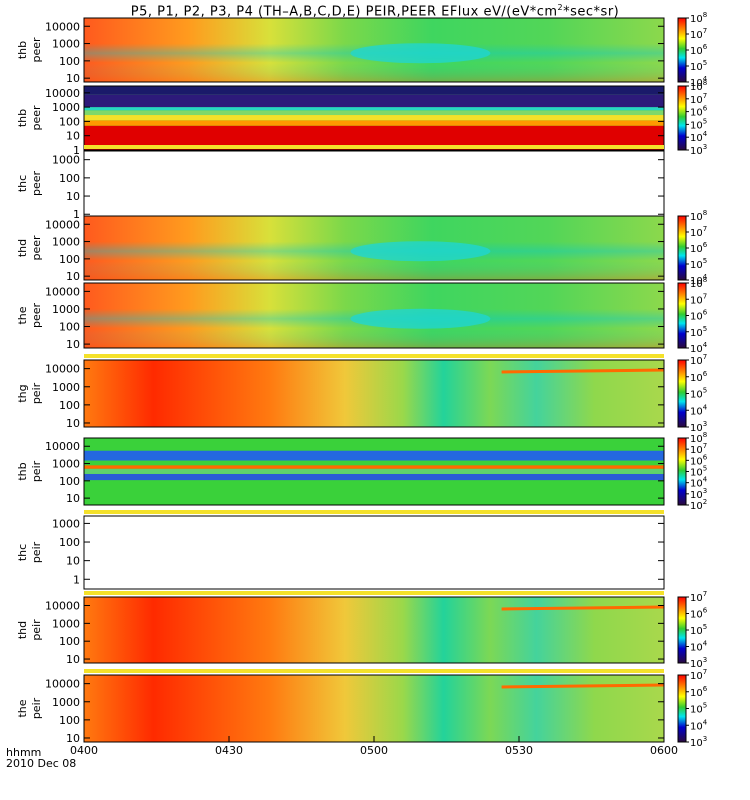 The image size is (750, 800). I want to click on probe-label: thg, so click(22, 393).